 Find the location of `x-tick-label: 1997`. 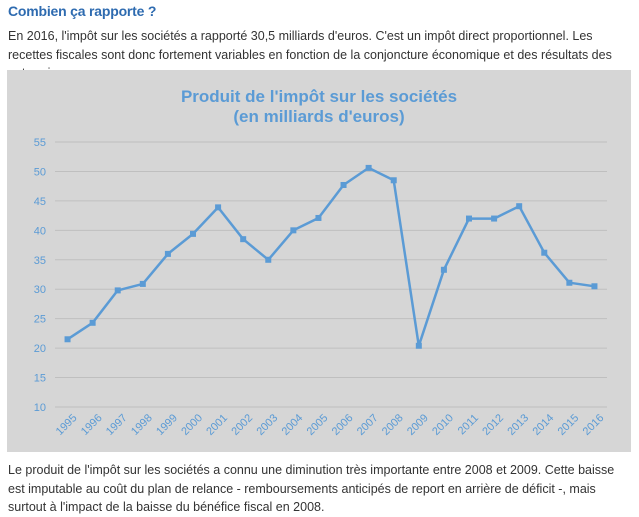

x-tick-label: 1997 is located at coordinates (117, 425).